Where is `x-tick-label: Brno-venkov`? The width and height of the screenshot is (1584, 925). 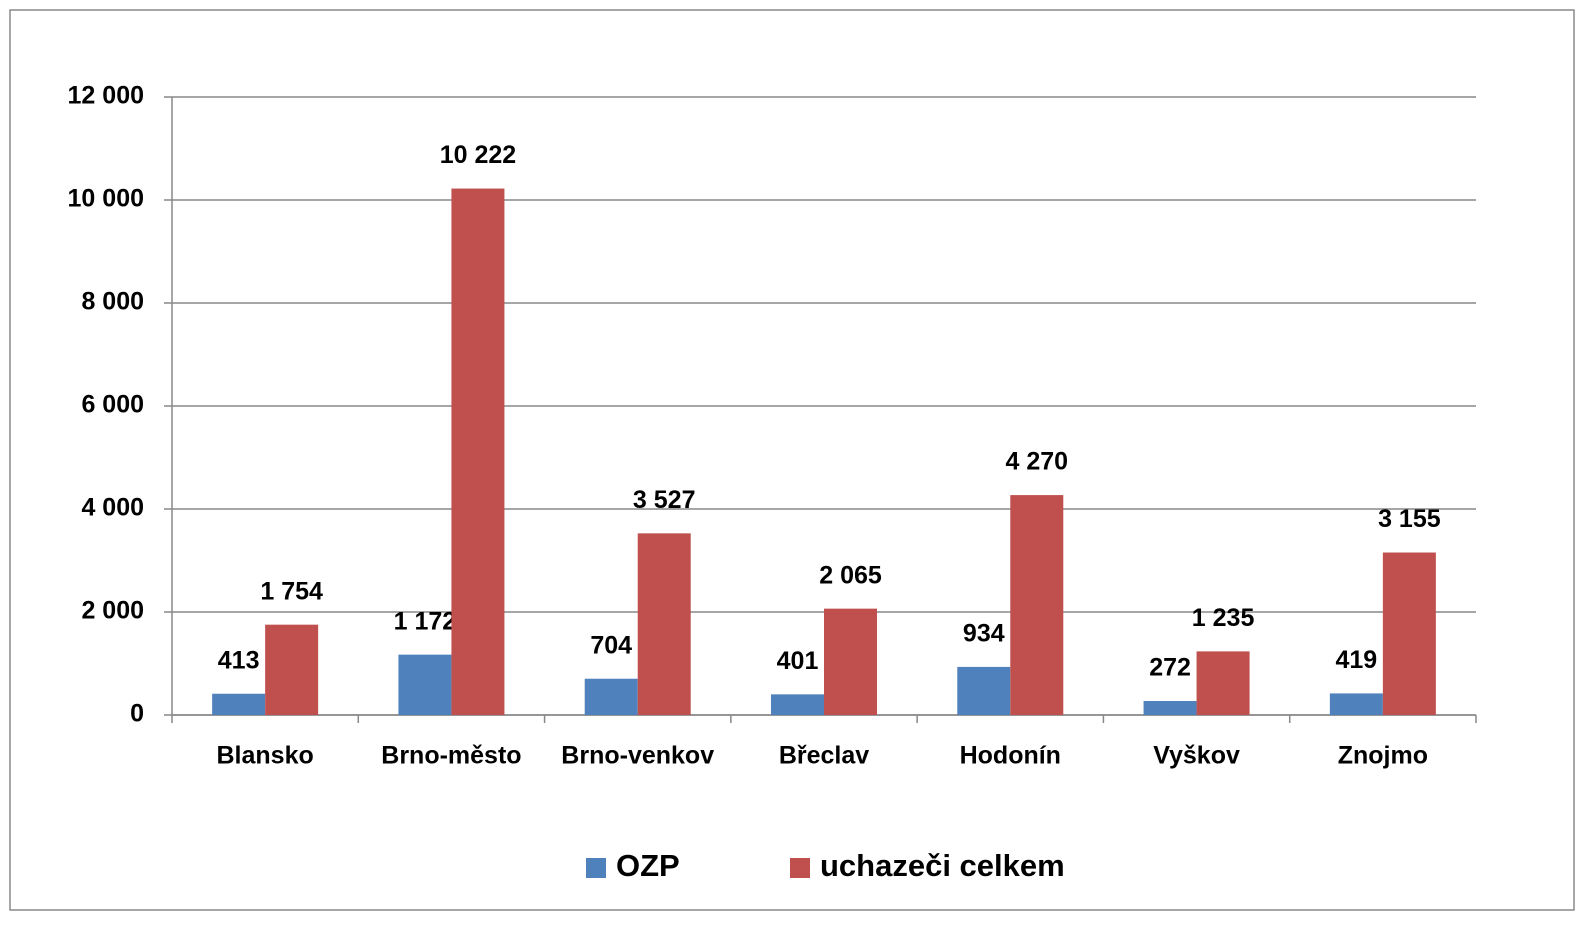 x-tick-label: Brno-venkov is located at coordinates (637, 756).